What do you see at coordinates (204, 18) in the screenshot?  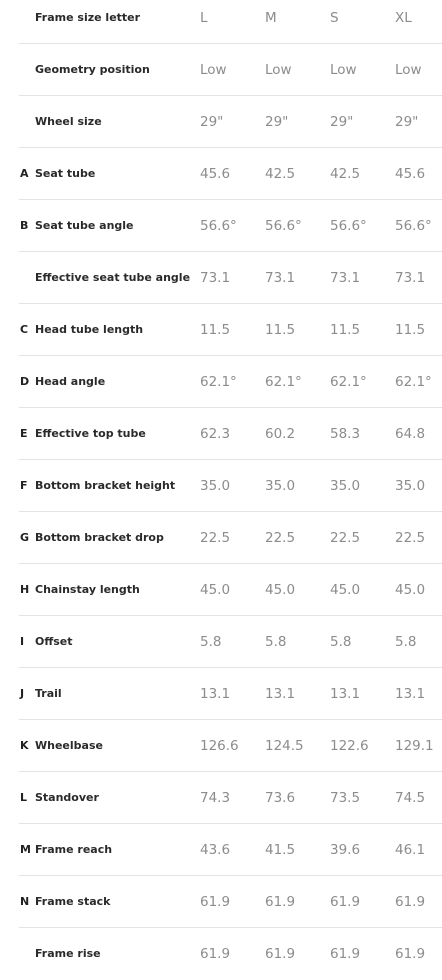 I see `cell-value: L` at bounding box center [204, 18].